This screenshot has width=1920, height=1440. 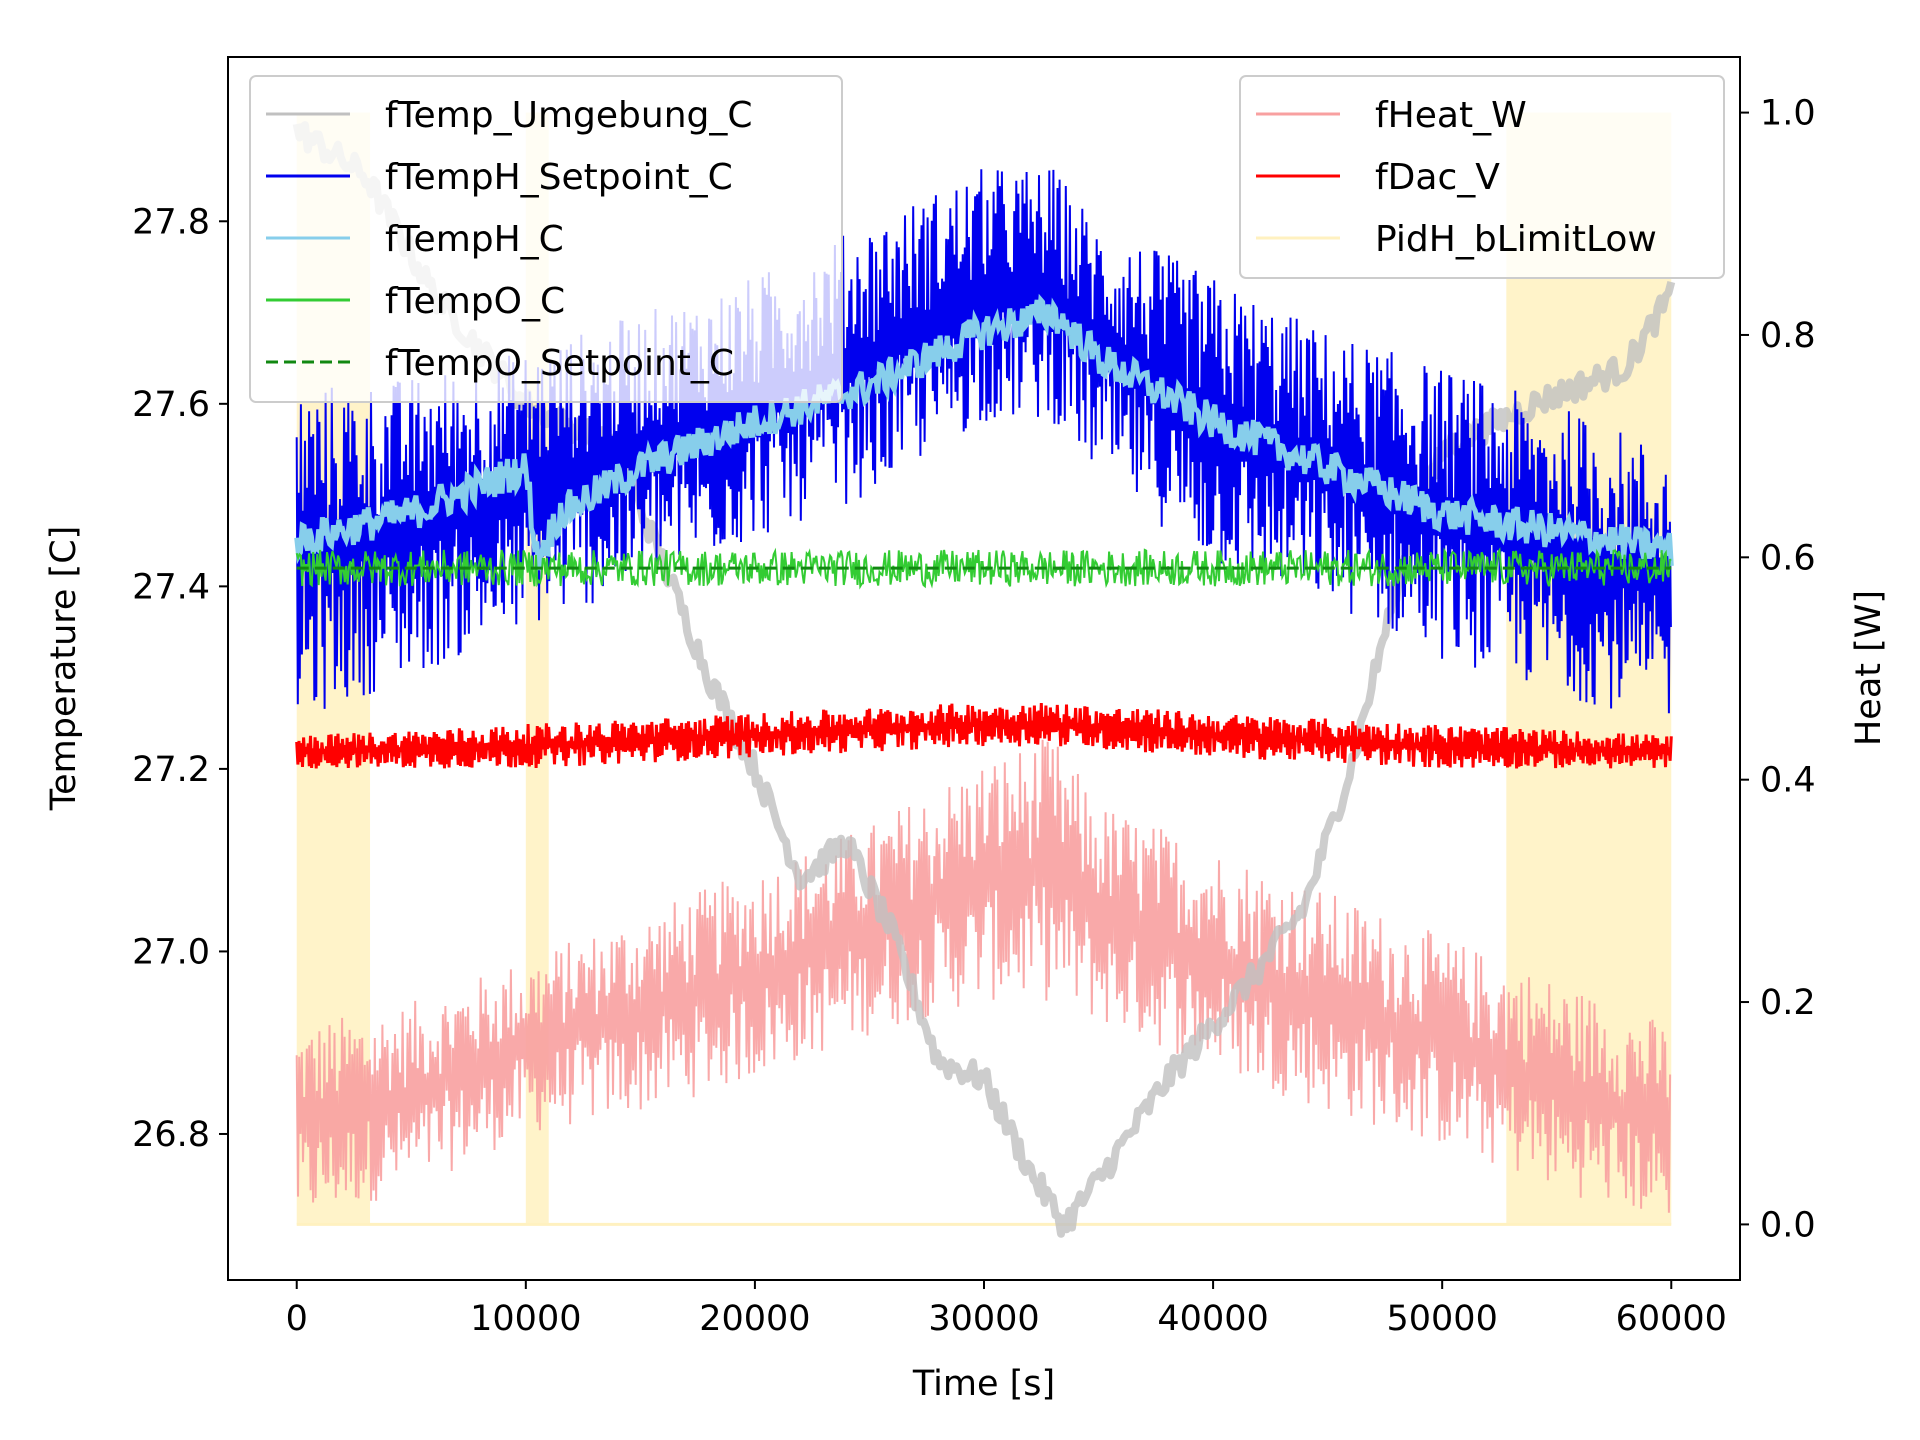 I want to click on x-axis-title: Time [s], so click(x=983, y=1384).